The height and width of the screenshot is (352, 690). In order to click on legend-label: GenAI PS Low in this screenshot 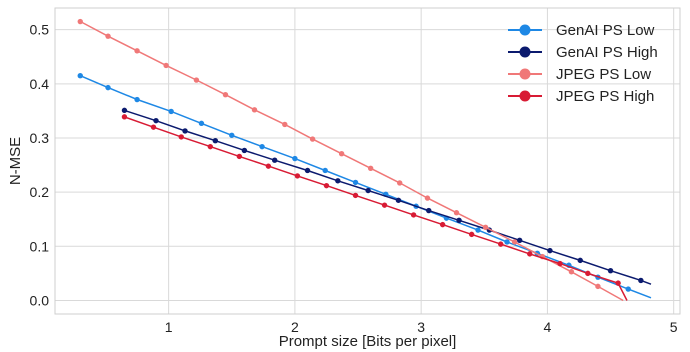, I will do `click(605, 30)`.